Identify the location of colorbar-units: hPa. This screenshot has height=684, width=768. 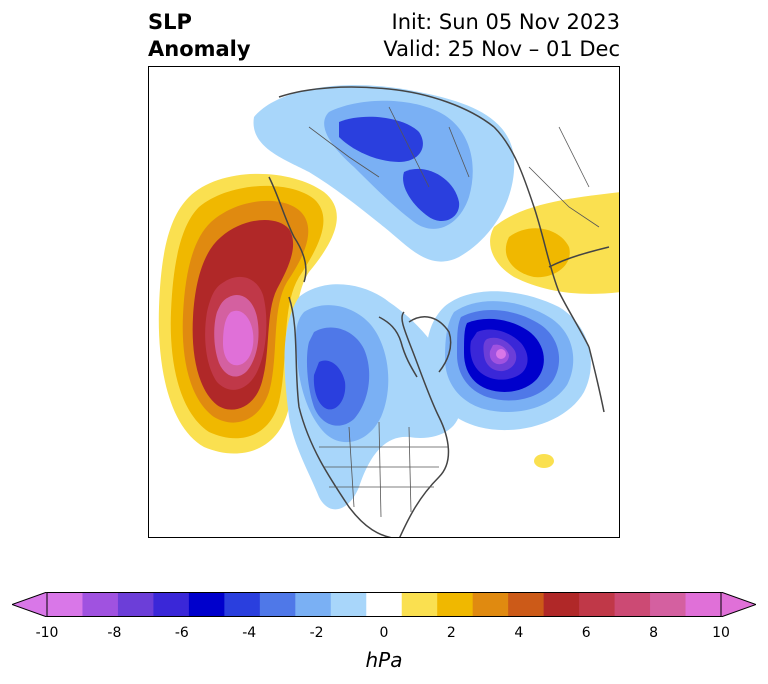
(384, 660).